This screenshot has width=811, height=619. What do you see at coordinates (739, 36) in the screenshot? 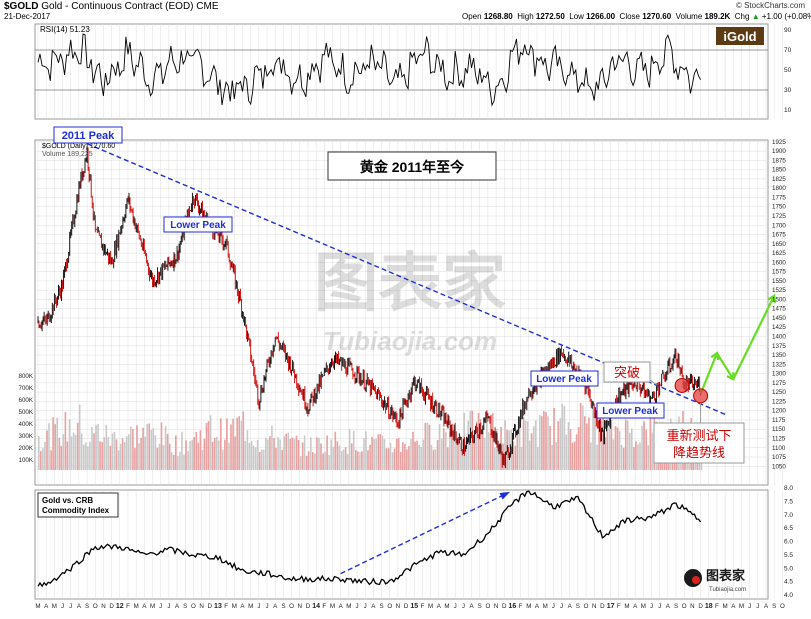
I see `igold-logo-text: iGold` at bounding box center [739, 36].